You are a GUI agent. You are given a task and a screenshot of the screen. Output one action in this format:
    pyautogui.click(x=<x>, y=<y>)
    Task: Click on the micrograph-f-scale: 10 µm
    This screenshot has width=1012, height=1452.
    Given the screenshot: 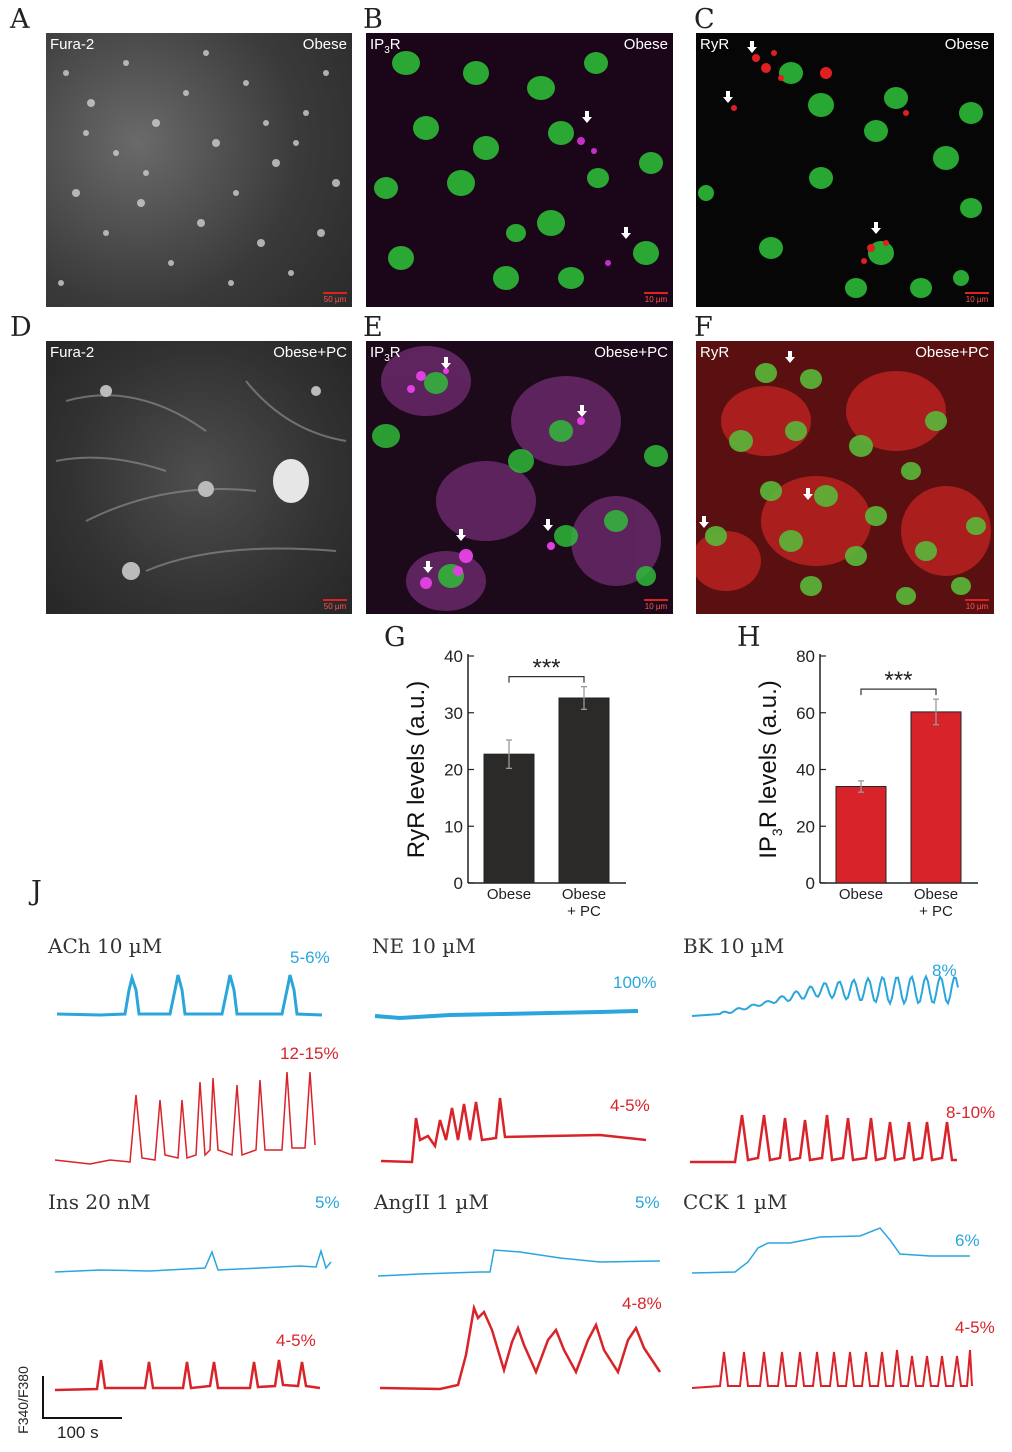 What is the action you would take?
    pyautogui.click(x=977, y=605)
    